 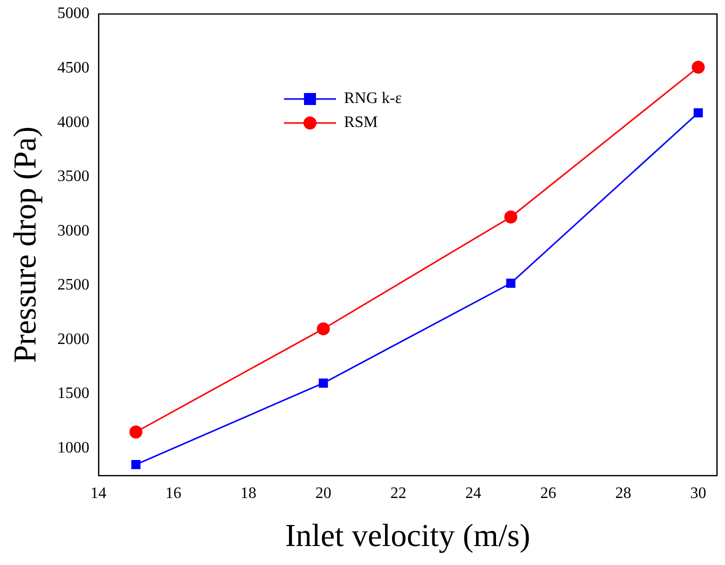 I want to click on y-tick-label: 4000, so click(x=73, y=122).